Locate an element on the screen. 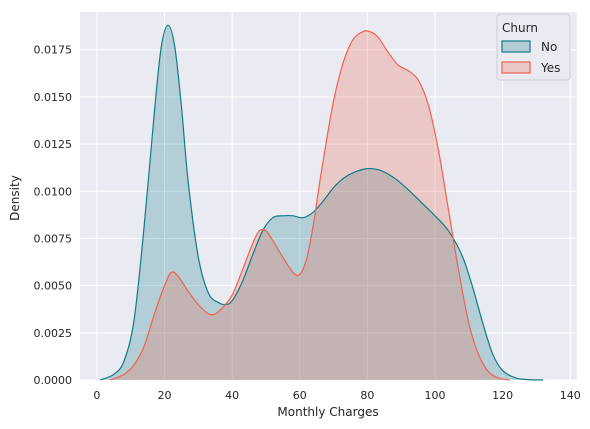  y-tick-label: 0.0050 is located at coordinates (53, 286).